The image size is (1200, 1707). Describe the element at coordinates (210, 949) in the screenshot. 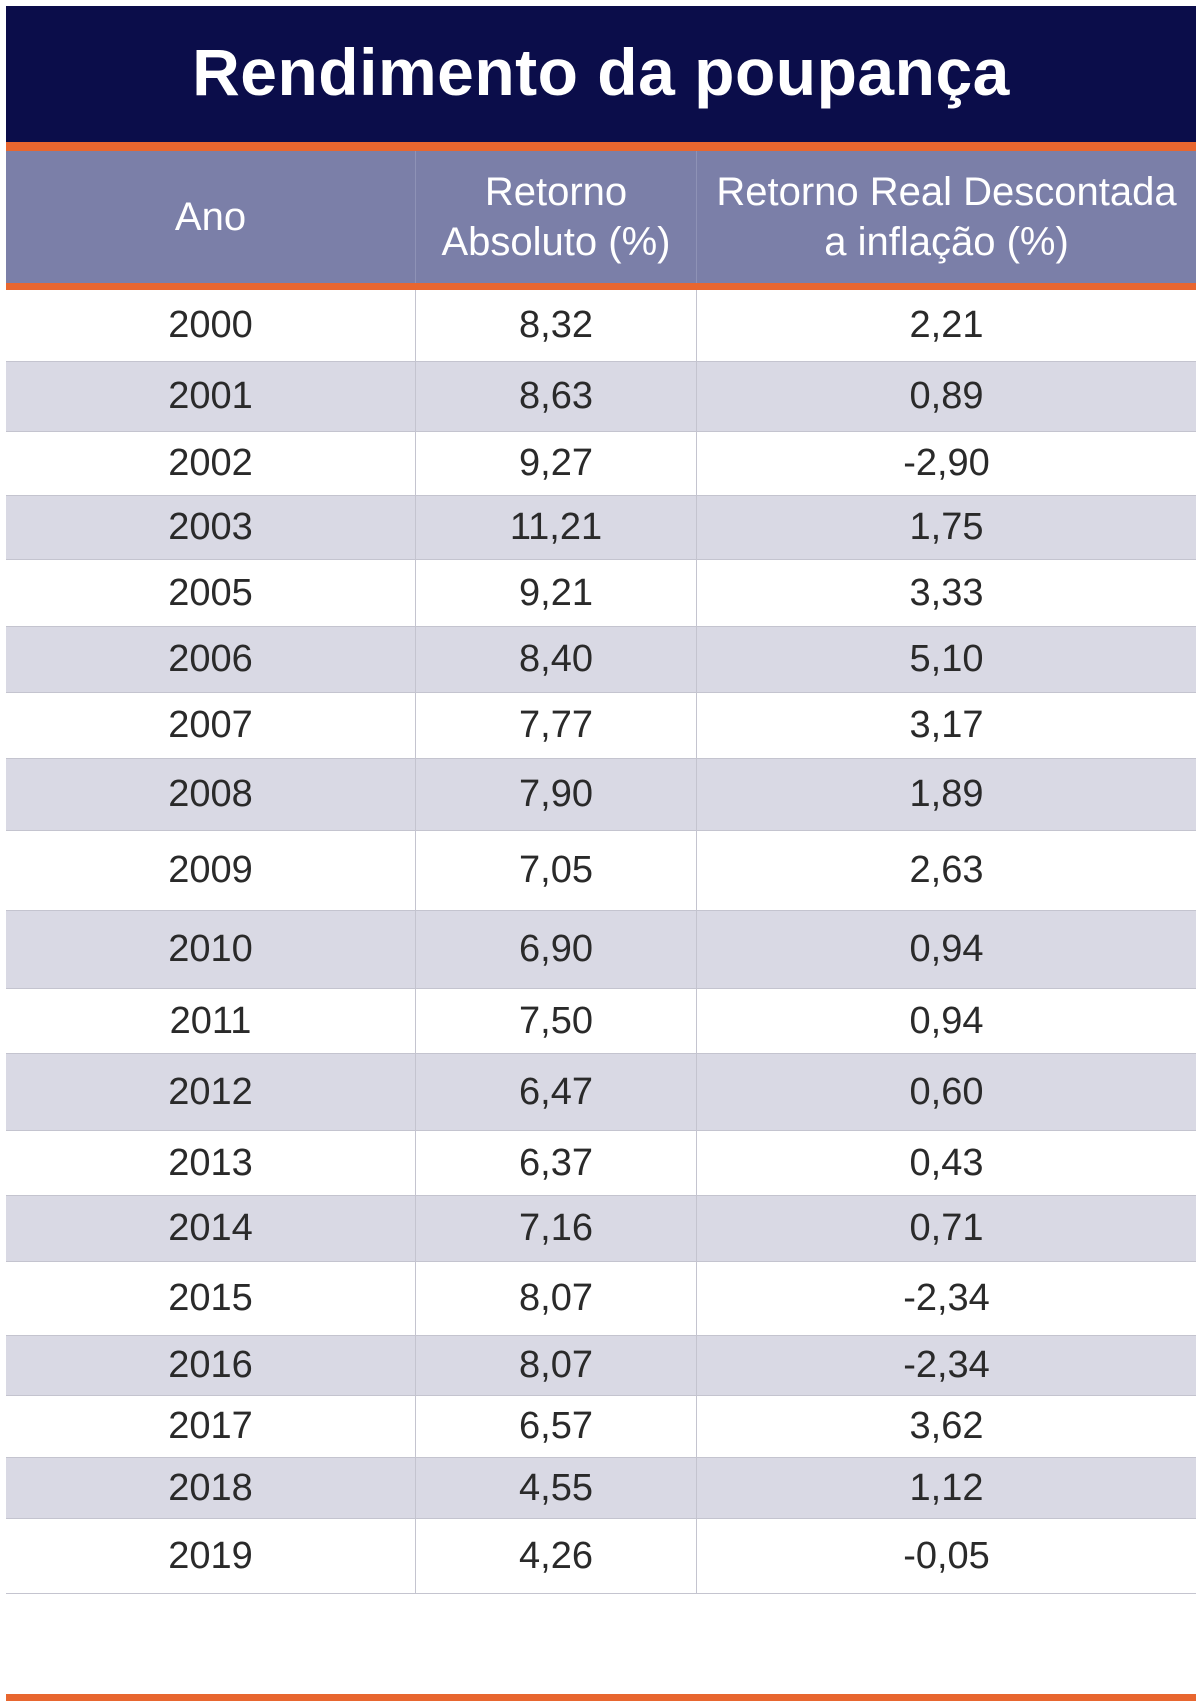

I see `cell-year: 2010` at that location.